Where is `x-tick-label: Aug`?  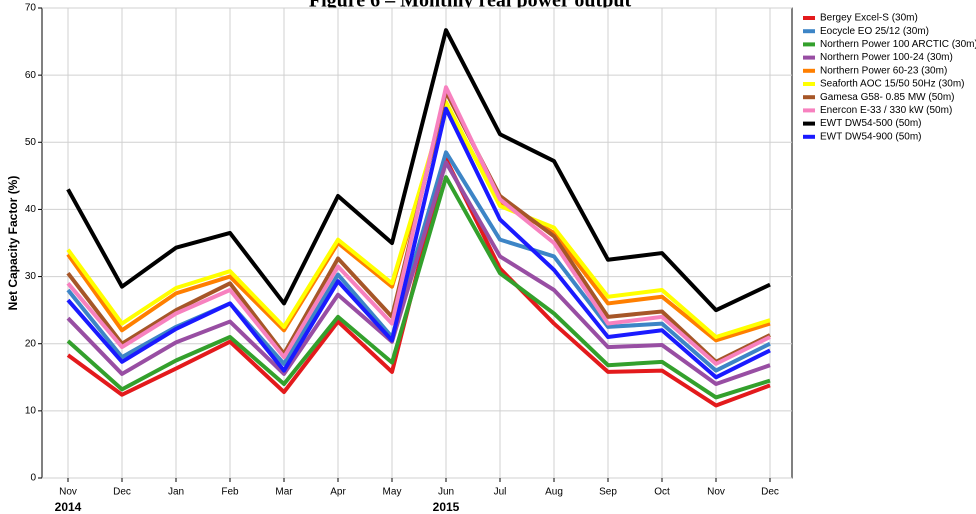 x-tick-label: Aug is located at coordinates (554, 492).